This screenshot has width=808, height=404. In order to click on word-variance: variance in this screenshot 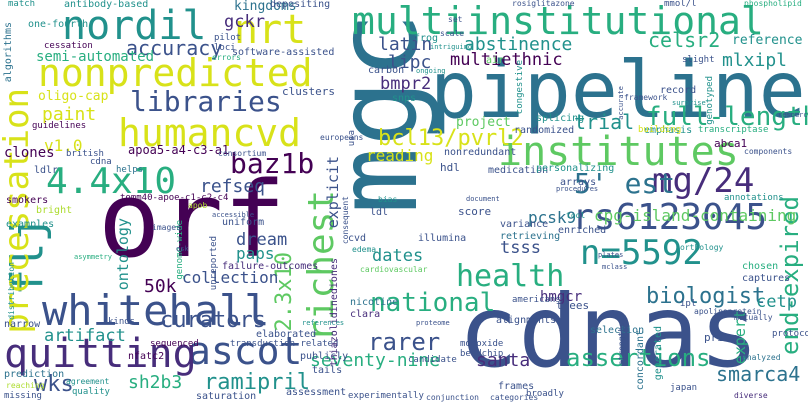, I will do `click(524, 224)`.